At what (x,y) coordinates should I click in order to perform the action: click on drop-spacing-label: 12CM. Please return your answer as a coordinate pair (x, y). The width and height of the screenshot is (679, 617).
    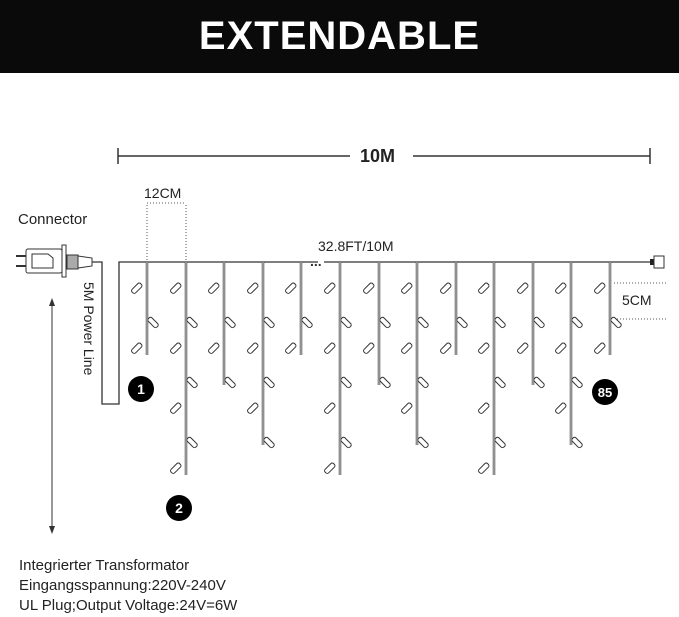
    Looking at the image, I should click on (163, 193).